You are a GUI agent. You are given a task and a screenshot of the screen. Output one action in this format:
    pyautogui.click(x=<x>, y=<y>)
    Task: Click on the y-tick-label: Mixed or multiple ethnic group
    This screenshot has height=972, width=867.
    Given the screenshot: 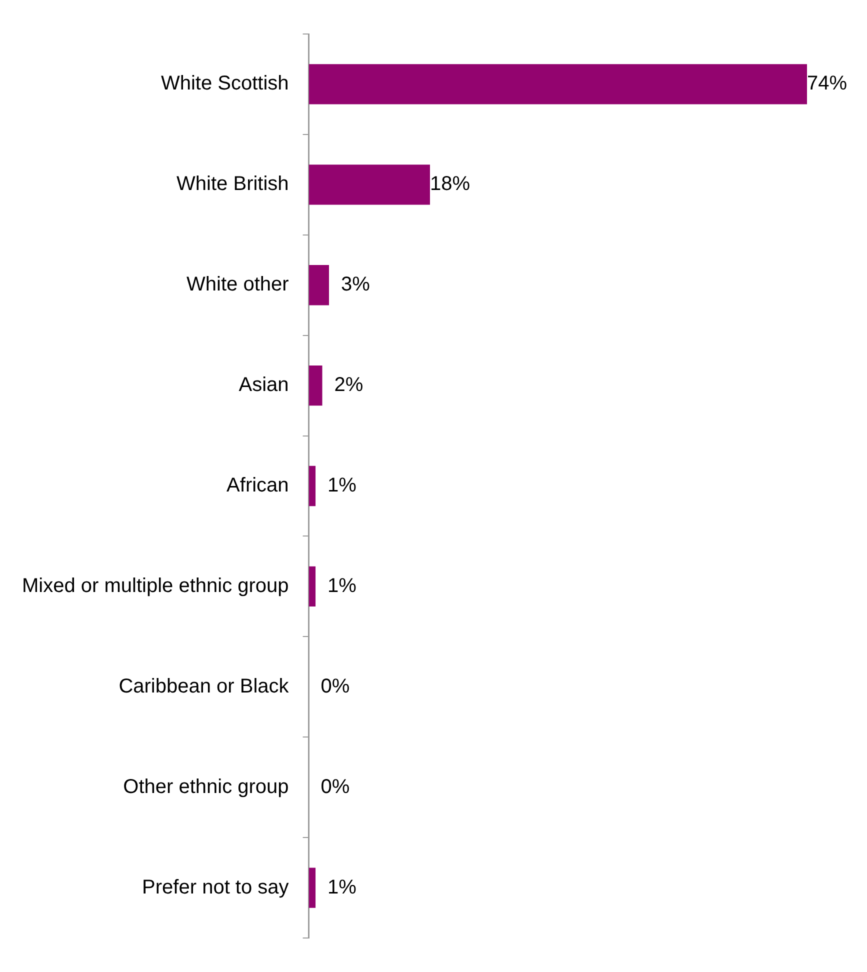 What is the action you would take?
    pyautogui.click(x=155, y=585)
    